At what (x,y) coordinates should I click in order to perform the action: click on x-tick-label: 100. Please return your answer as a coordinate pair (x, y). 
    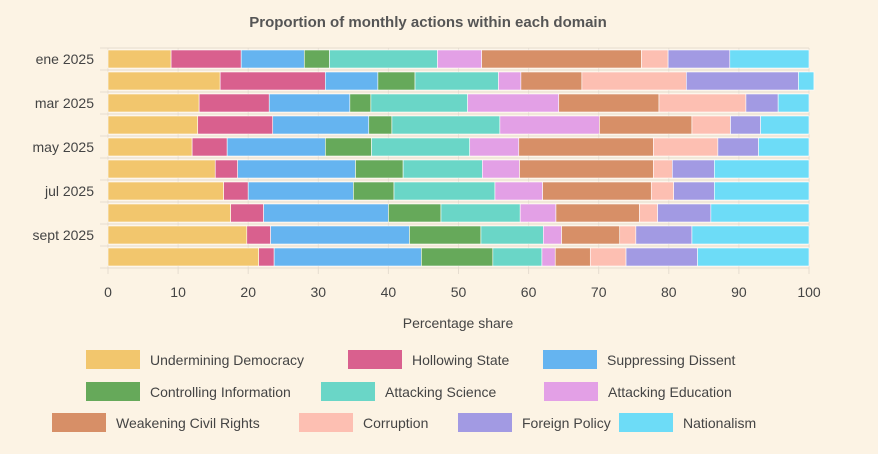
    Looking at the image, I should click on (809, 292).